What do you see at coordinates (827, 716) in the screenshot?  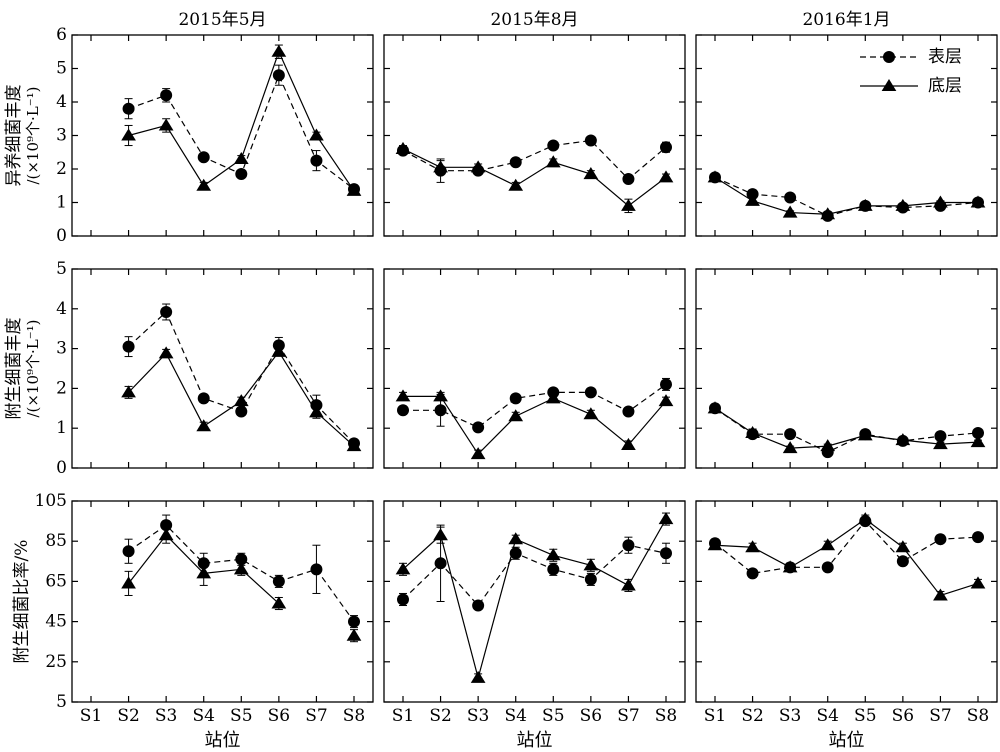 I see `x-tick-label: S4` at bounding box center [827, 716].